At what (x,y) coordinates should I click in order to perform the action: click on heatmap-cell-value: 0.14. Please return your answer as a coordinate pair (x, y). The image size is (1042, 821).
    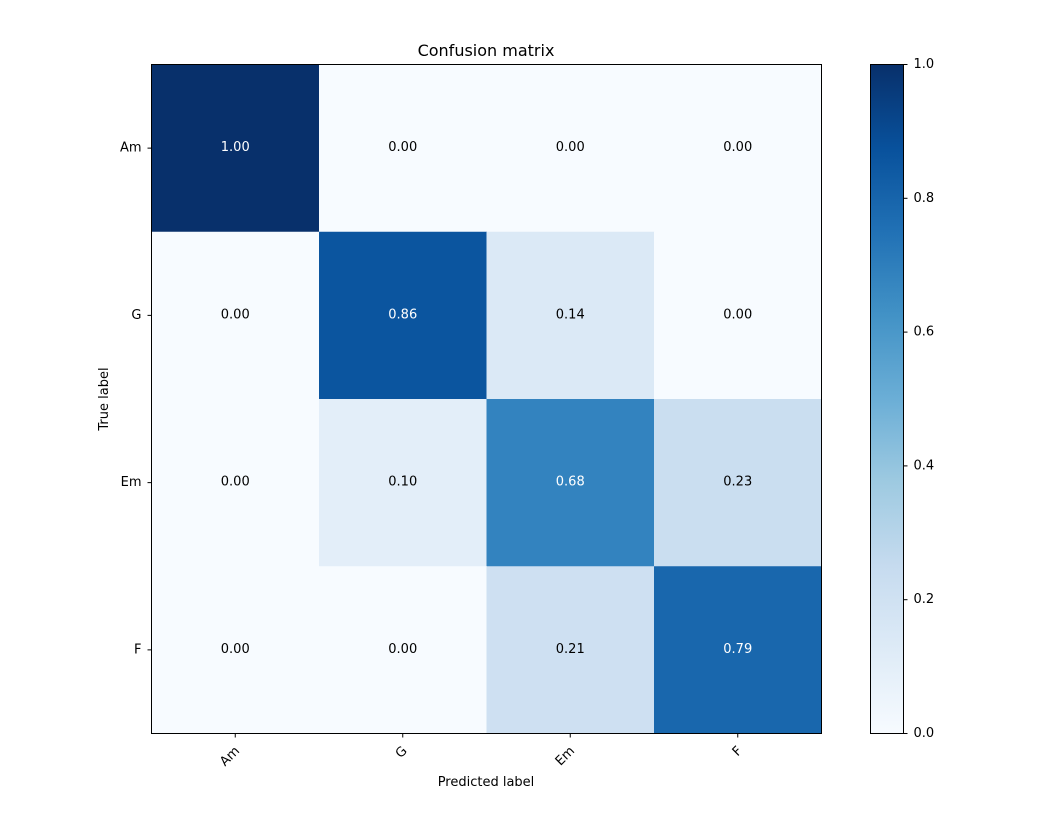
    Looking at the image, I should click on (570, 314).